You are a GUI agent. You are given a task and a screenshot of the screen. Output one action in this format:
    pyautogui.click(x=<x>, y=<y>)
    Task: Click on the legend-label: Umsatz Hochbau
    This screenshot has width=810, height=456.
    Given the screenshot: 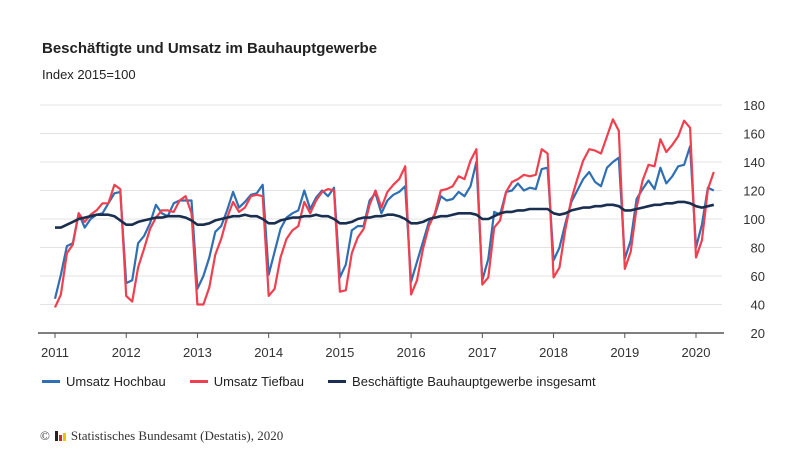 What is the action you would take?
    pyautogui.click(x=116, y=381)
    